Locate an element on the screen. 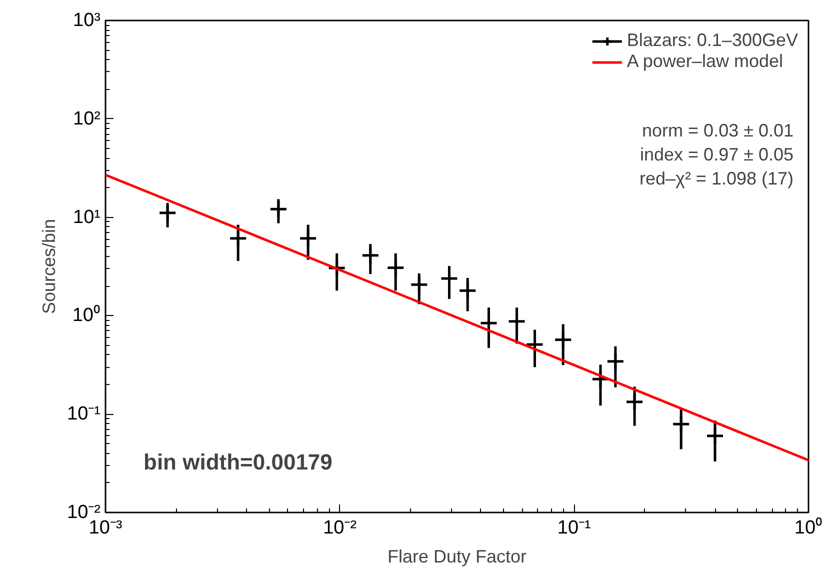 The width and height of the screenshot is (833, 588). annotation: norm = 0.03 ± 0.01 is located at coordinates (718, 130).